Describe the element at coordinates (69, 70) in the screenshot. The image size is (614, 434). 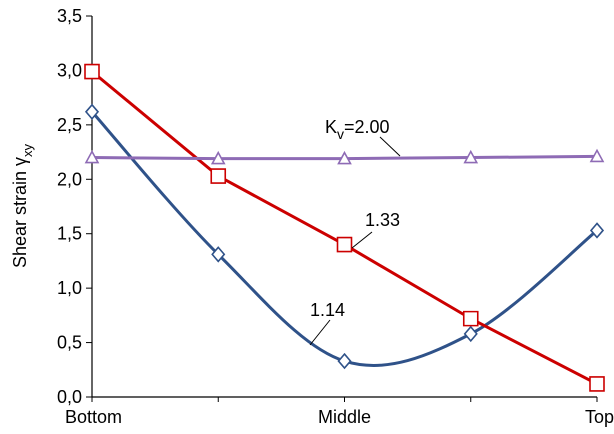
I see `y-tick-label: 3,0` at that location.